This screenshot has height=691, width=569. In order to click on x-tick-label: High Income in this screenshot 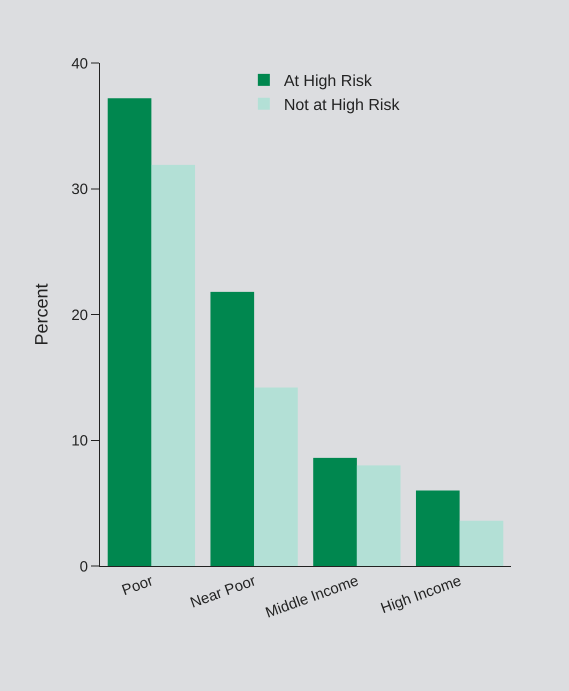, I will do `click(421, 595)`.